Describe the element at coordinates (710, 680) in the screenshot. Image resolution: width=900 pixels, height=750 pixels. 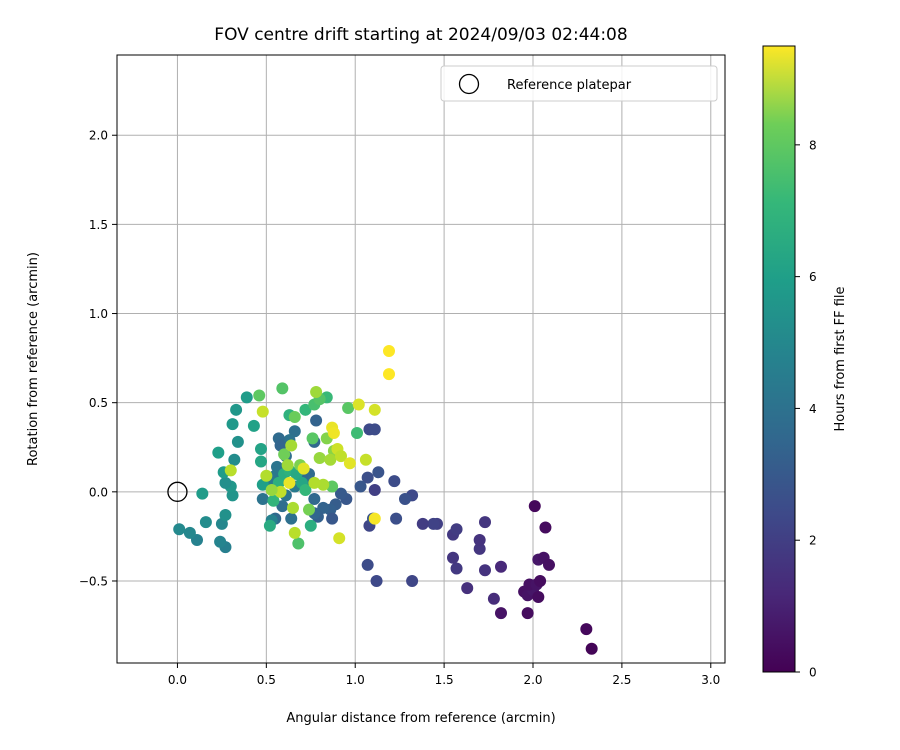
I see `x-tick-label: 3.0` at that location.